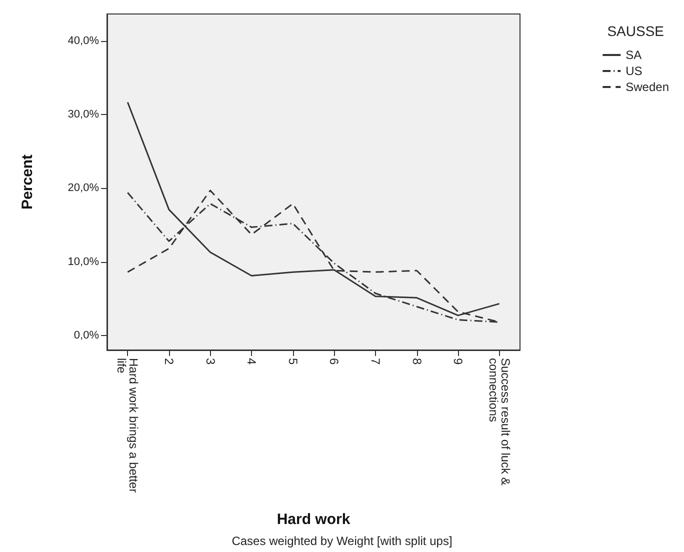 This screenshot has width=684, height=552. I want to click on y-tick-label: 10,0%, so click(84, 262).